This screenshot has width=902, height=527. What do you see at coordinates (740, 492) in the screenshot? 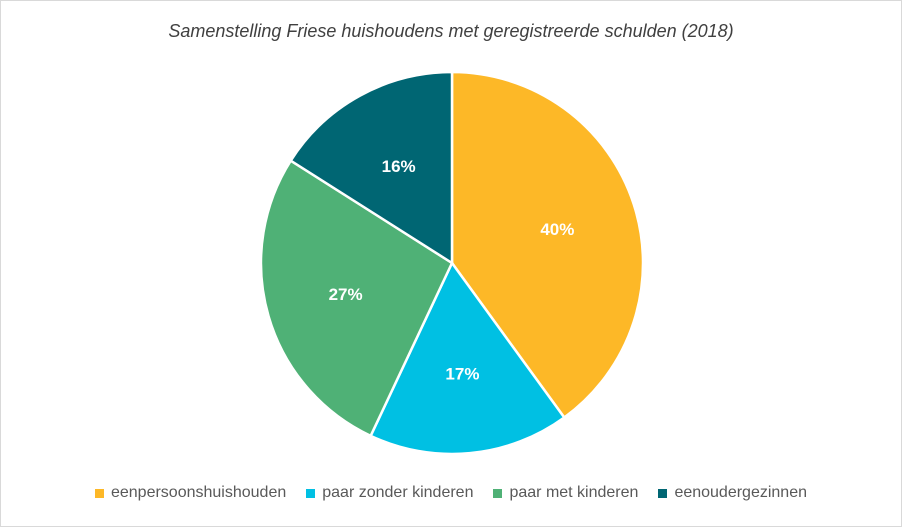
I see `legend-label-3: eenoudergezinnen` at bounding box center [740, 492].